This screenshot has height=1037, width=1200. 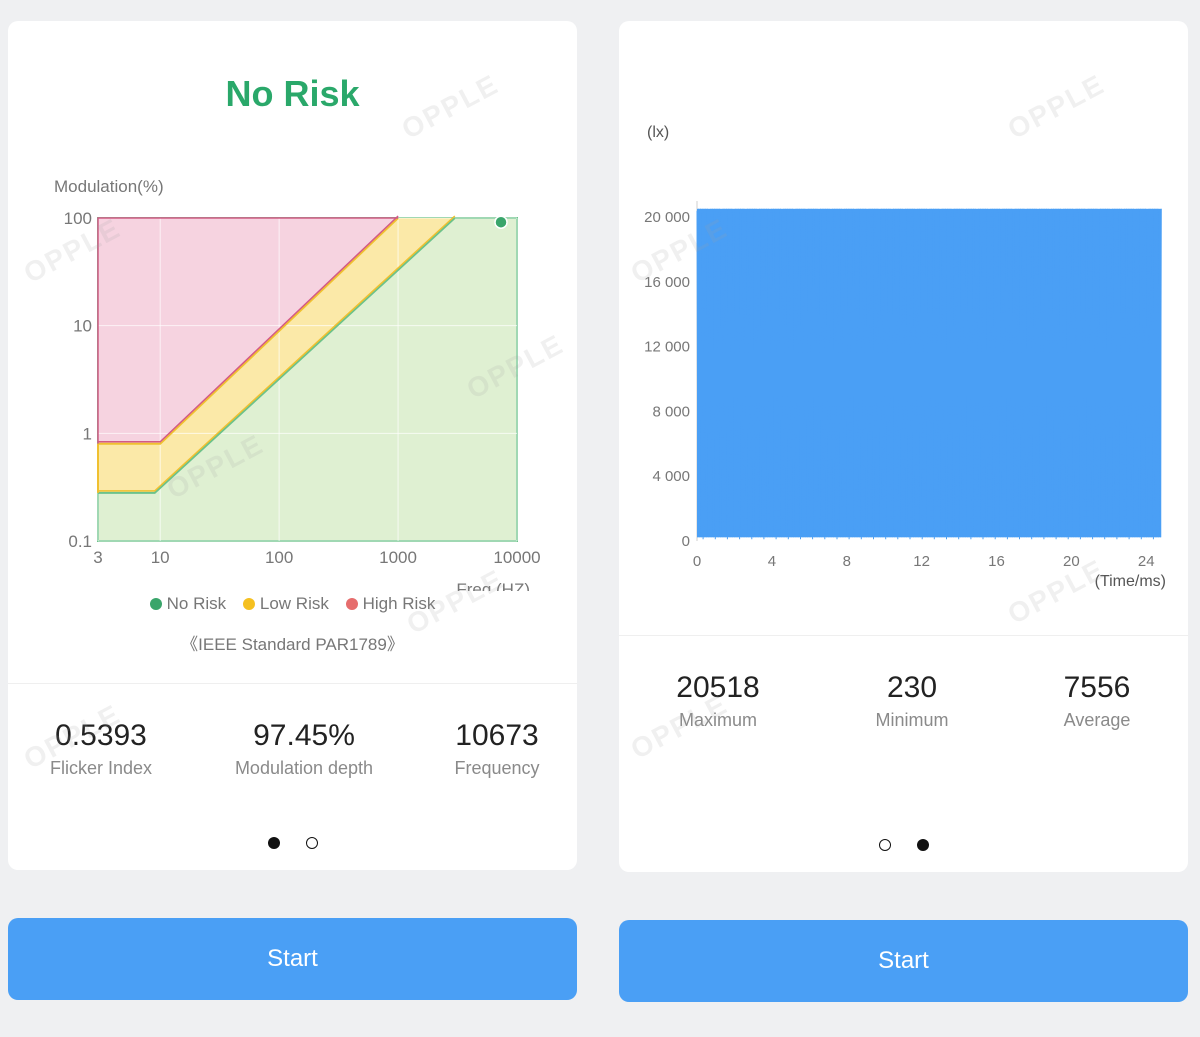 What do you see at coordinates (80, 541) in the screenshot?
I see `y-tick-label: 0.1` at bounding box center [80, 541].